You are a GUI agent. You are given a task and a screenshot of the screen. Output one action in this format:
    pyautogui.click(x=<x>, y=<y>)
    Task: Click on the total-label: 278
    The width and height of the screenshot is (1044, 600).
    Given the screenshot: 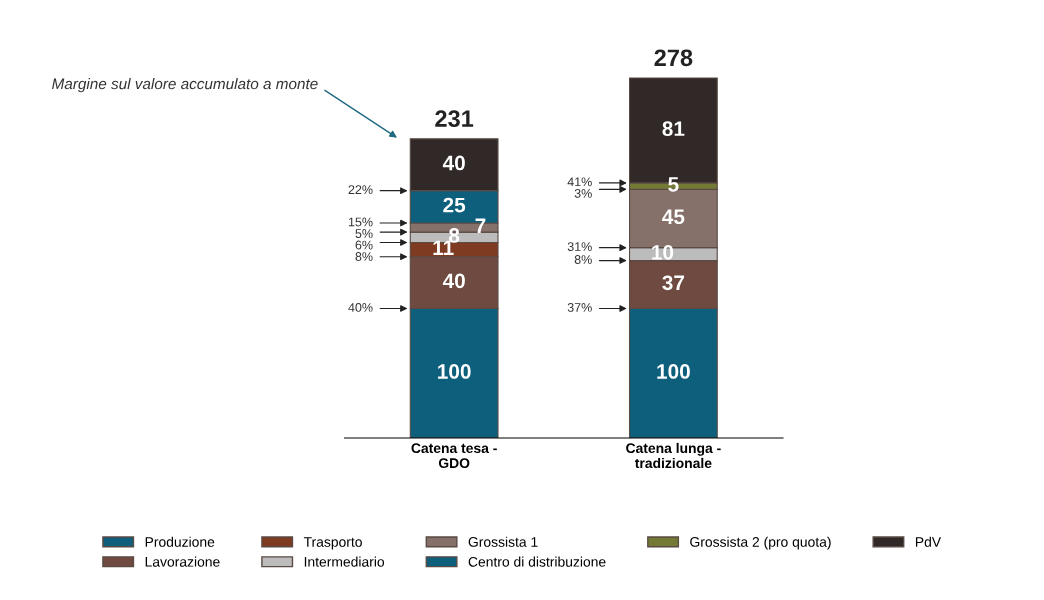 What is the action you would take?
    pyautogui.click(x=673, y=58)
    